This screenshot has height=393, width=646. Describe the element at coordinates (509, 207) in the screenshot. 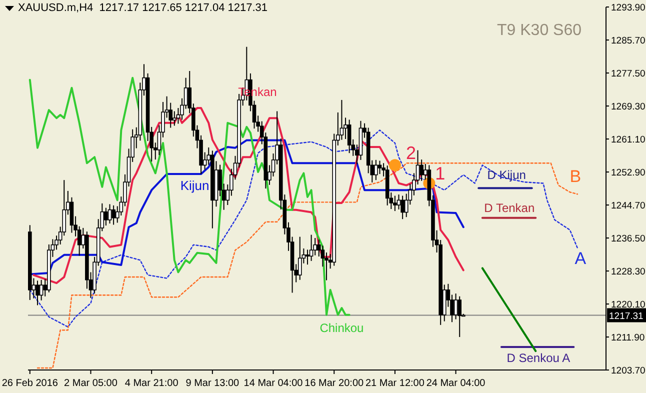

I see `series-label: D Tenkan` at that location.